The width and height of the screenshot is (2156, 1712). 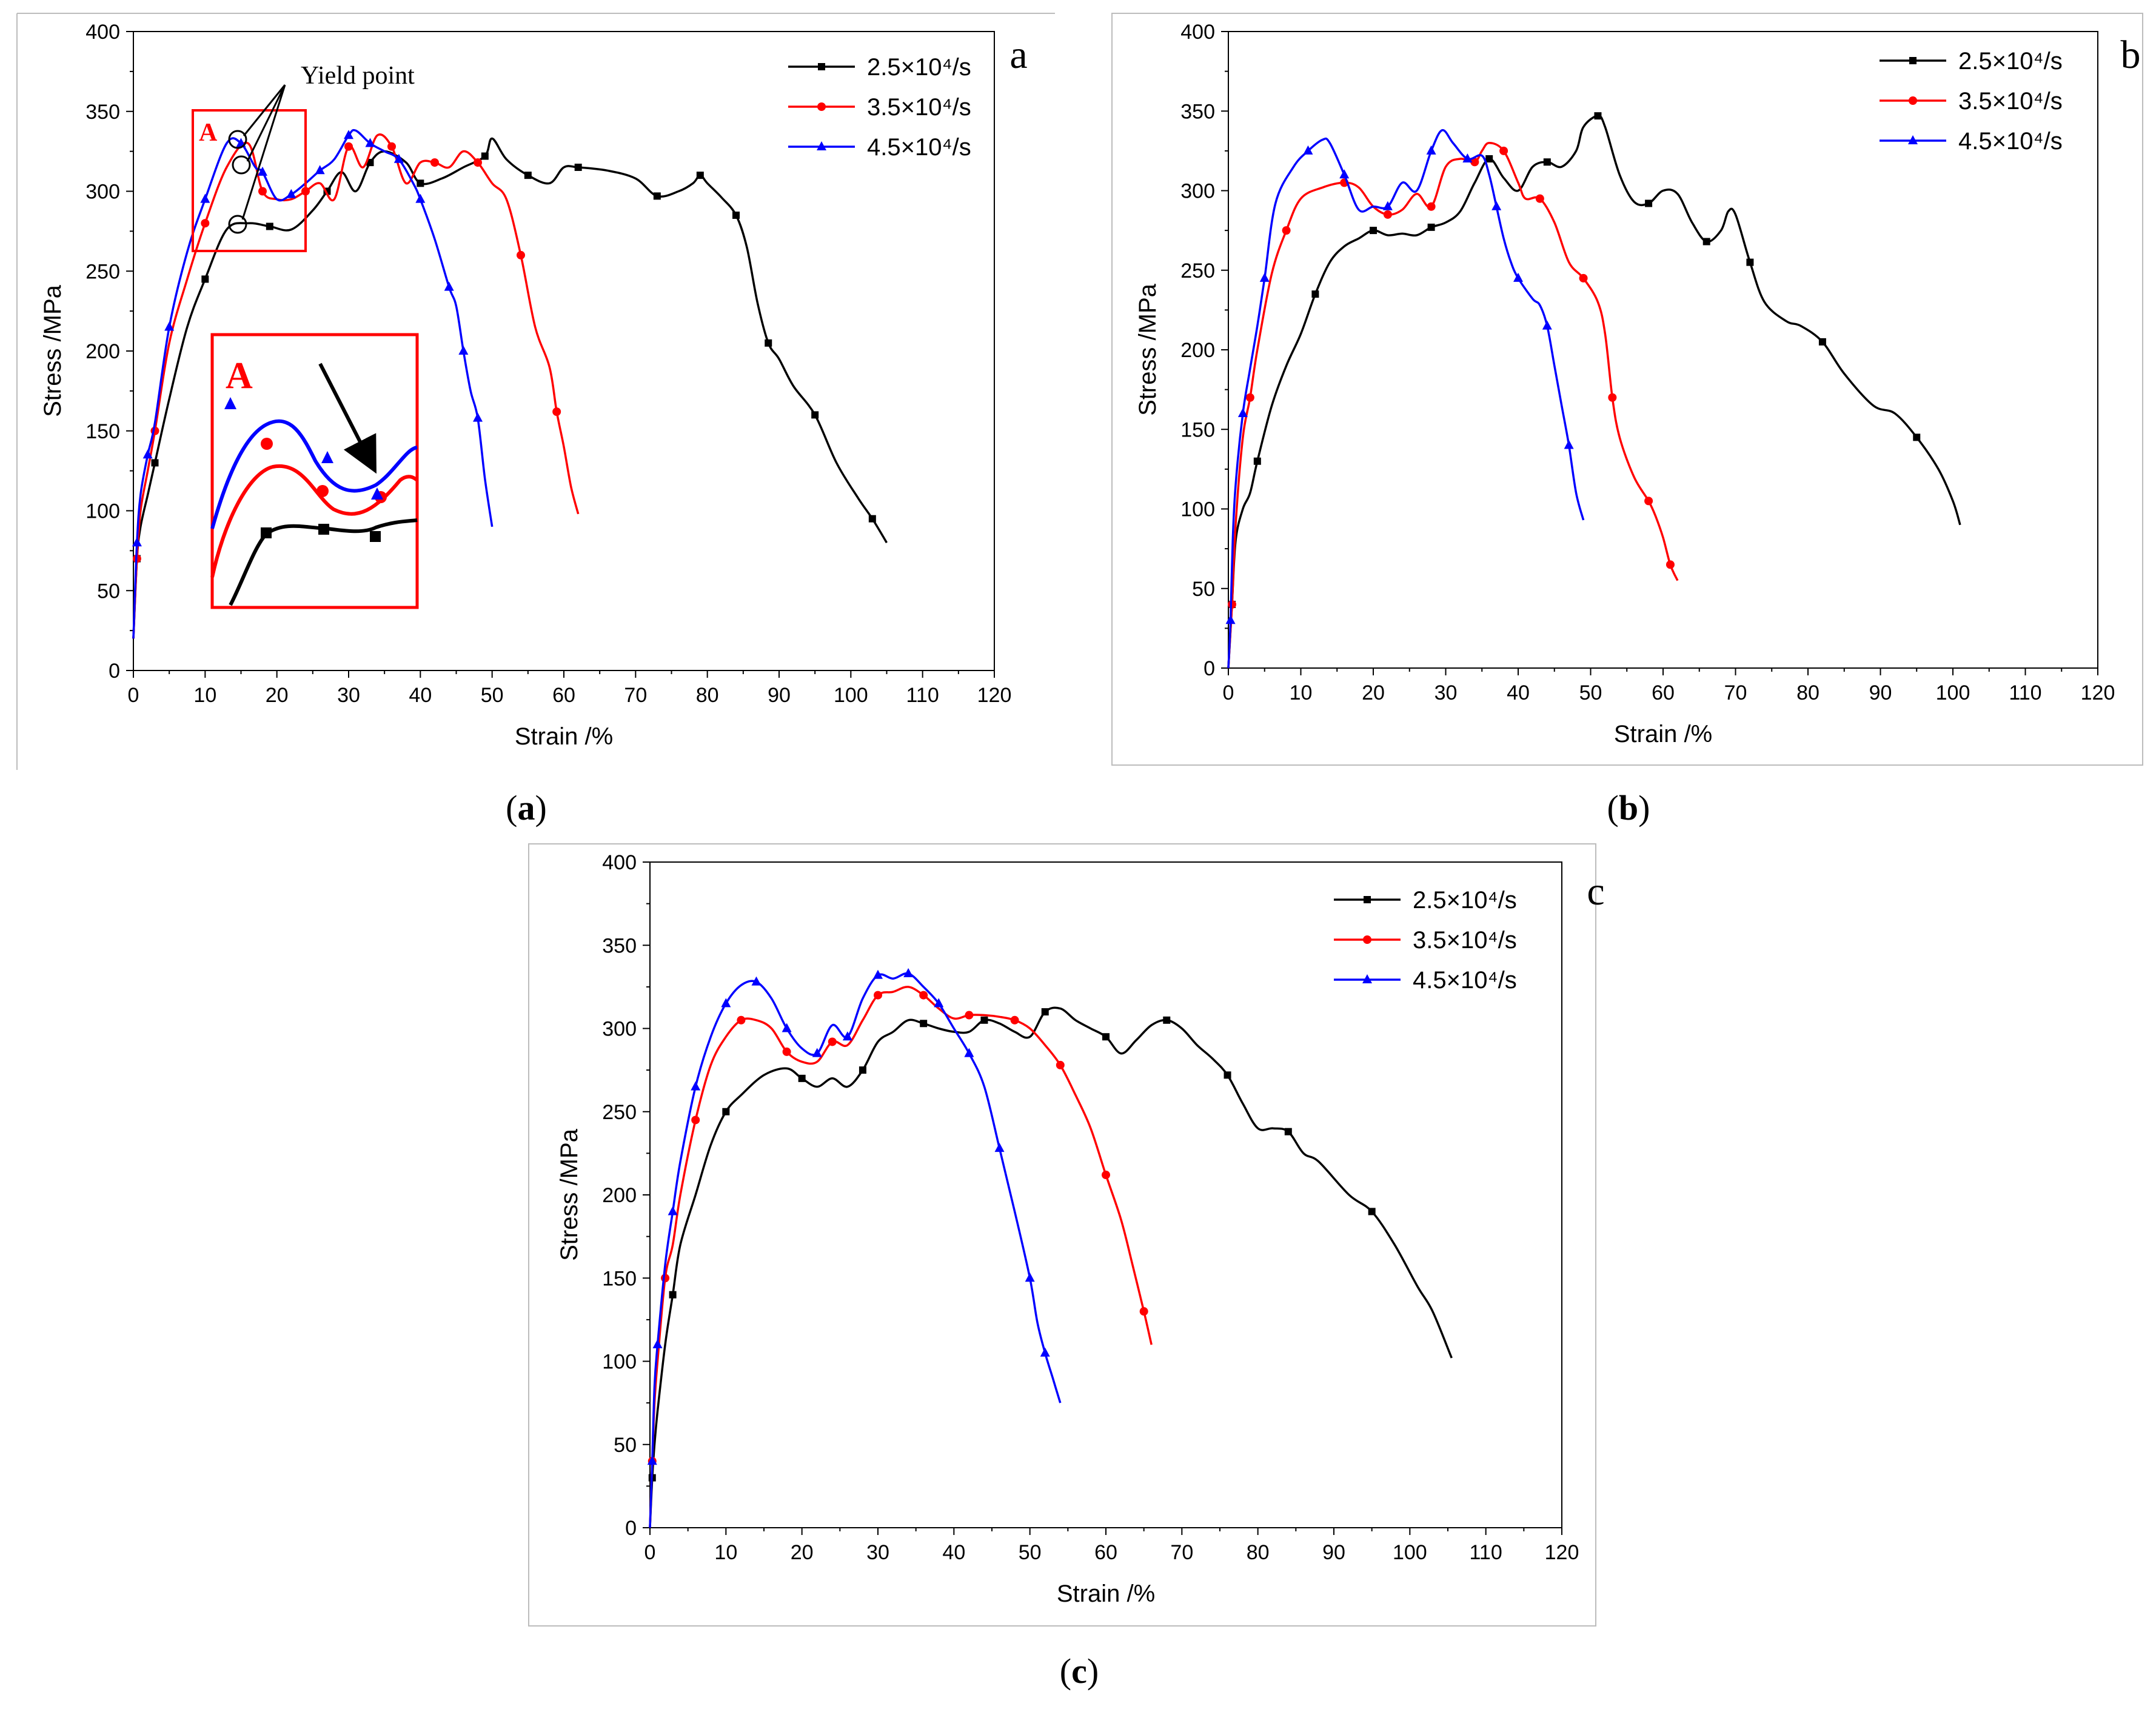 I want to click on y-tick-label: 400, so click(x=1197, y=32).